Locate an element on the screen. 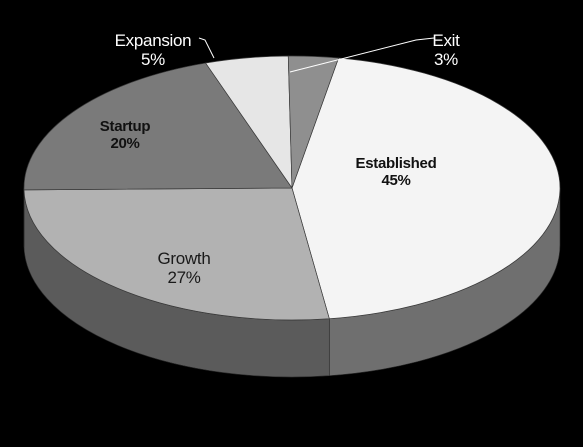 Image resolution: width=583 pixels, height=447 pixels. slice-label-startup: Startup 20% is located at coordinates (125, 135).